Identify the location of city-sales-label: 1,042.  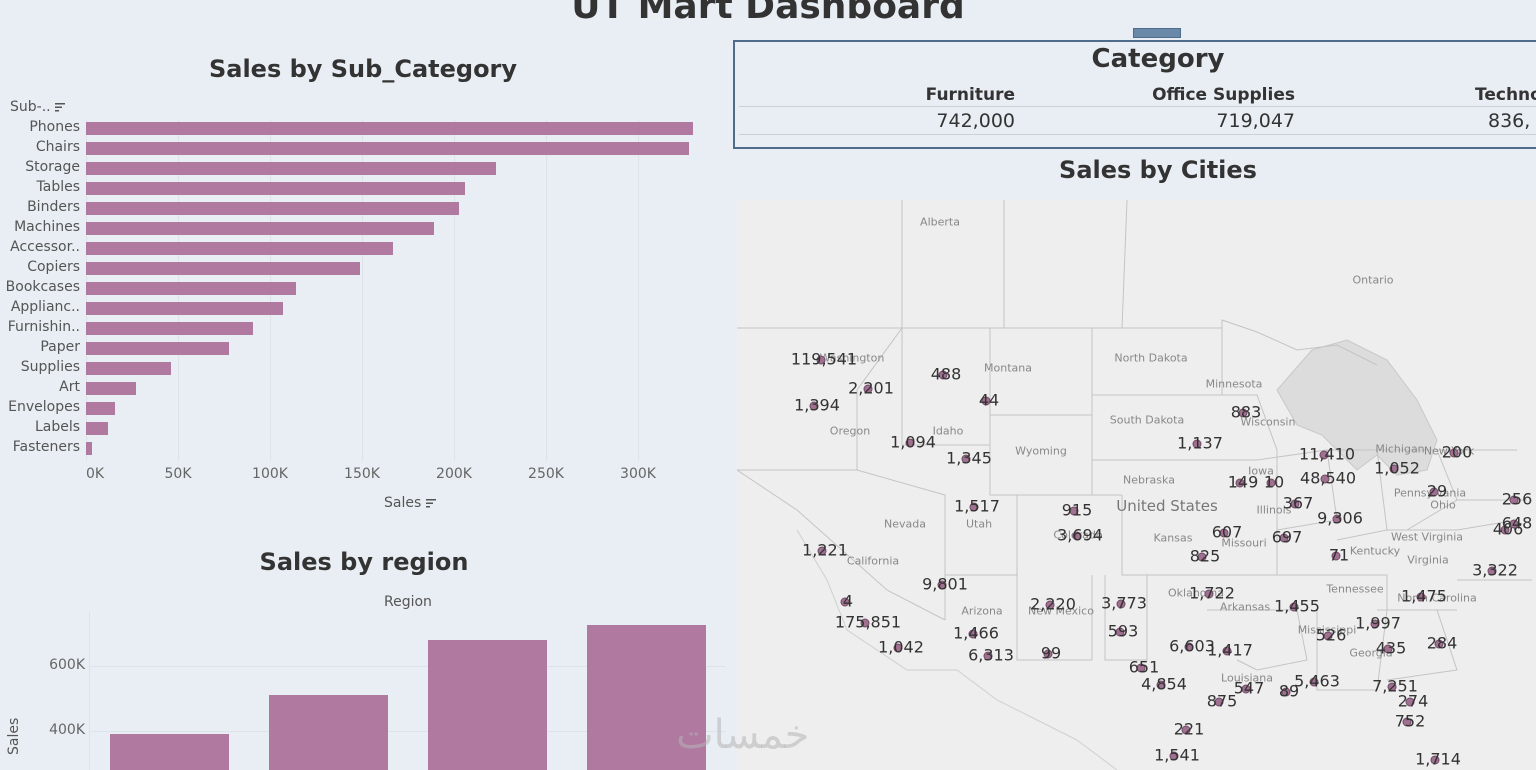
(901, 647).